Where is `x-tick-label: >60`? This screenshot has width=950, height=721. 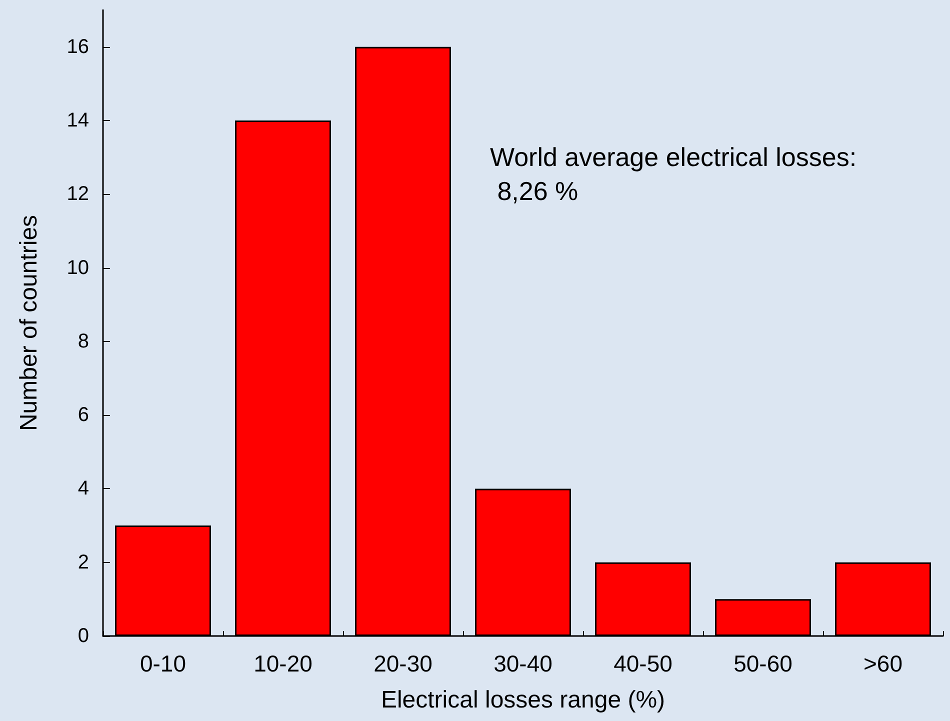 x-tick-label: >60 is located at coordinates (883, 663).